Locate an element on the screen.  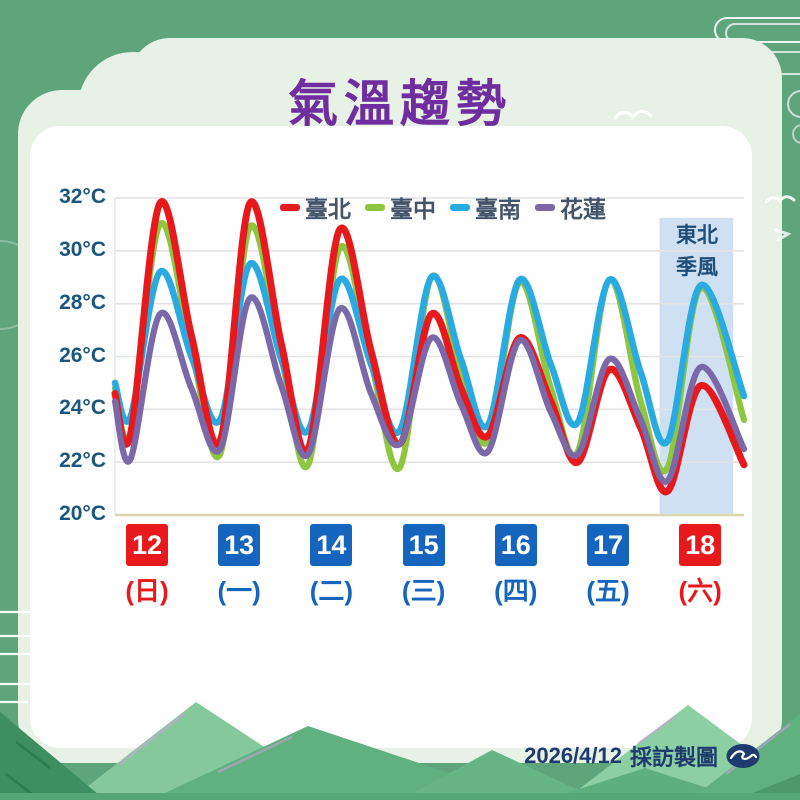
legend-label: 臺南 is located at coordinates (498, 209).